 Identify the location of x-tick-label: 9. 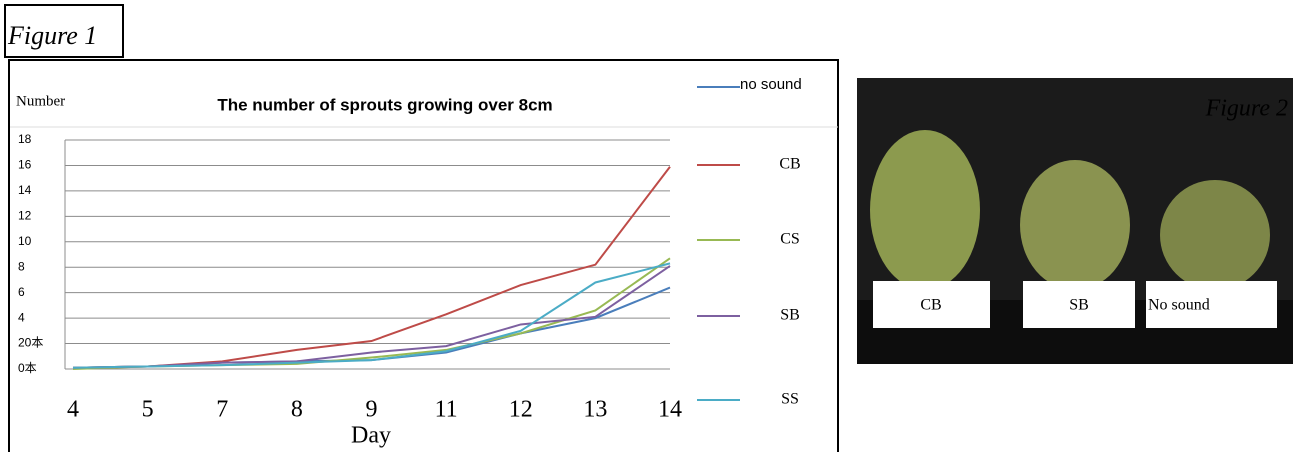
(372, 410).